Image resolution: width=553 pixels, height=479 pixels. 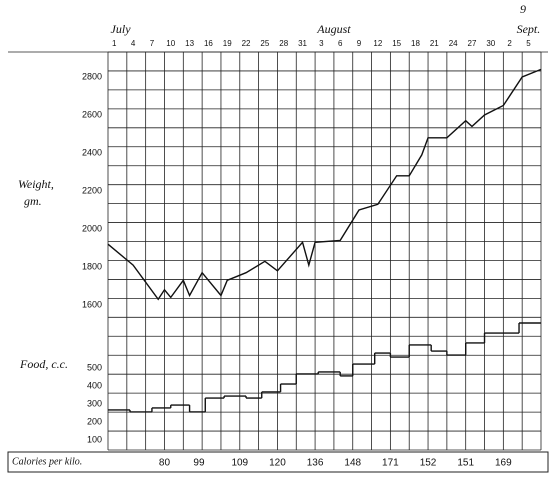 What do you see at coordinates (94, 421) in the screenshot?
I see `y2-tick-label: 200` at bounding box center [94, 421].